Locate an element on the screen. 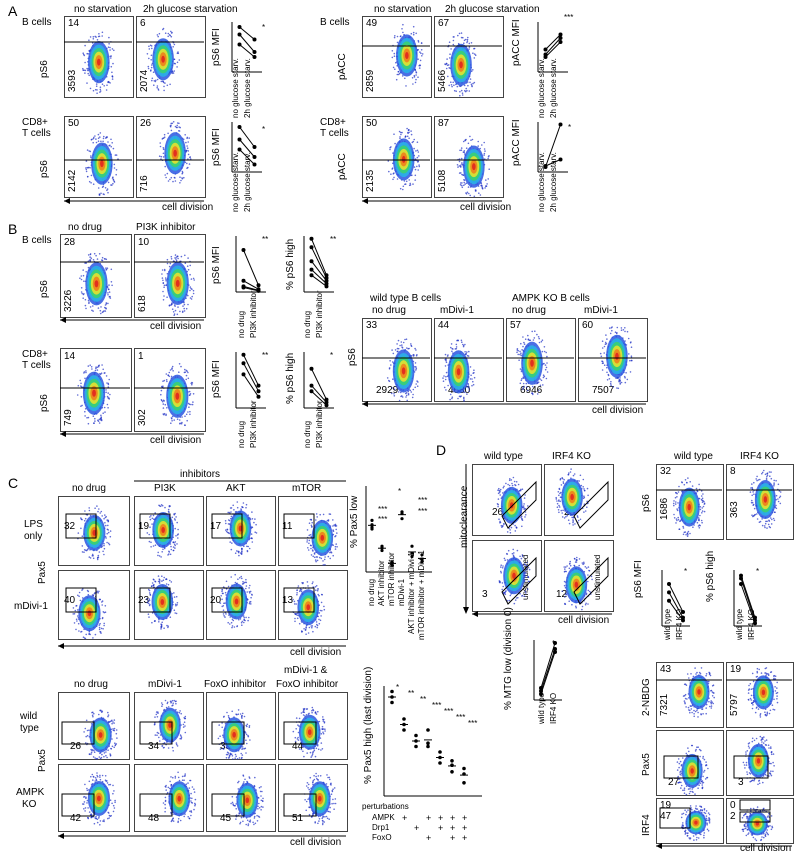  c-col4: mTOR is located at coordinates (307, 488).